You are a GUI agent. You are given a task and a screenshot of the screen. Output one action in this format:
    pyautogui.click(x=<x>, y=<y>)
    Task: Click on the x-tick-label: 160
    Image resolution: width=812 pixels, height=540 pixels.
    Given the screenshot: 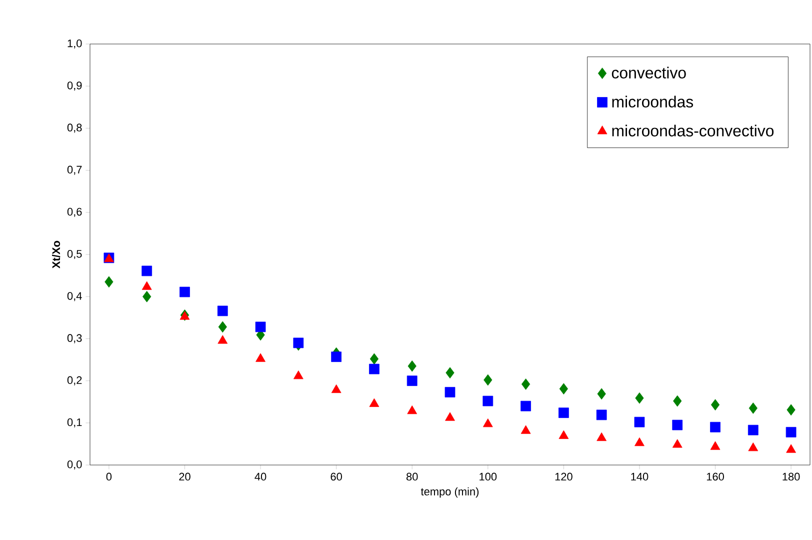 What is the action you would take?
    pyautogui.click(x=715, y=476)
    